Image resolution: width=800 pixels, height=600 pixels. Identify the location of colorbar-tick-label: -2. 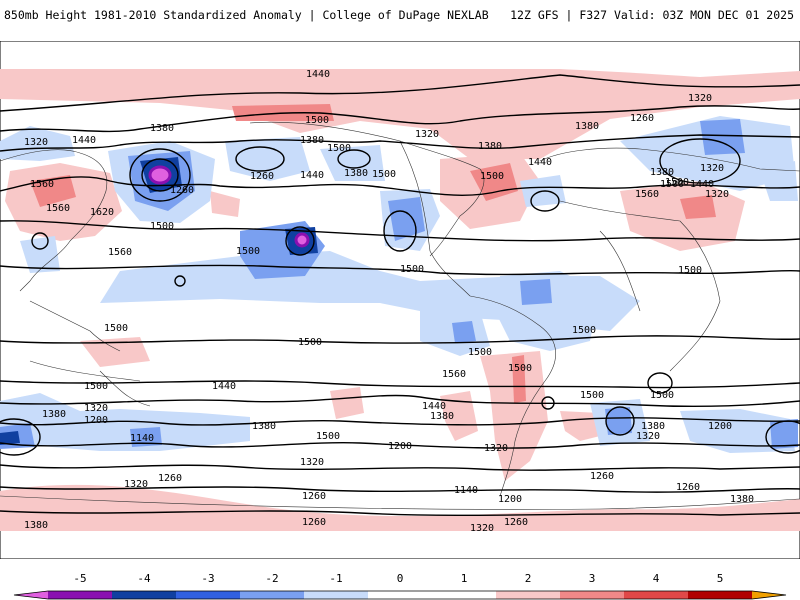
(271, 578).